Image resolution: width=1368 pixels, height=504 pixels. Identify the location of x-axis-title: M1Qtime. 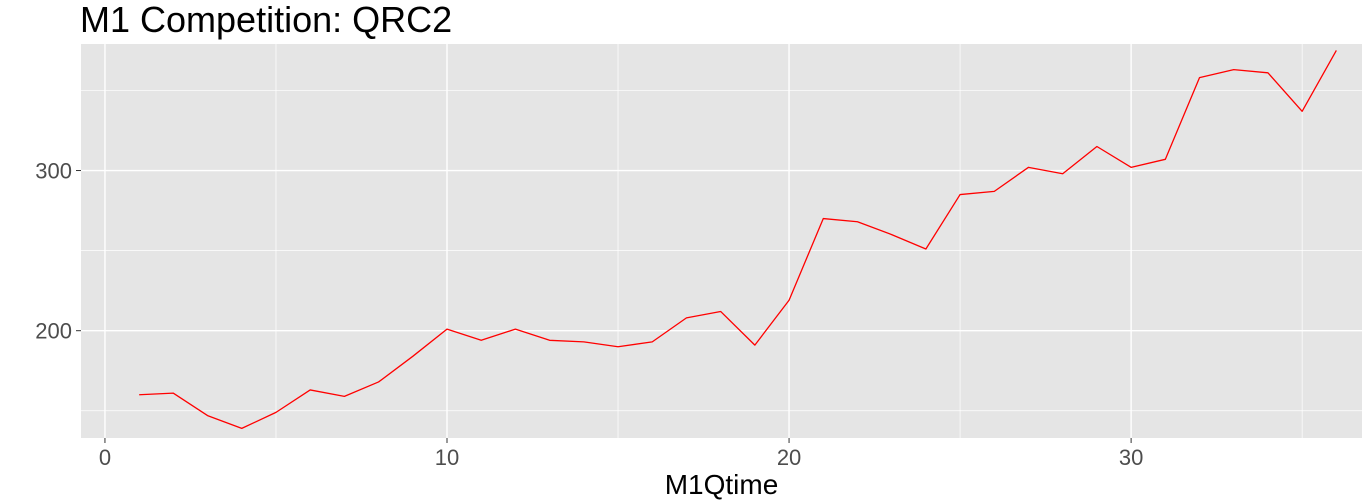
(722, 484).